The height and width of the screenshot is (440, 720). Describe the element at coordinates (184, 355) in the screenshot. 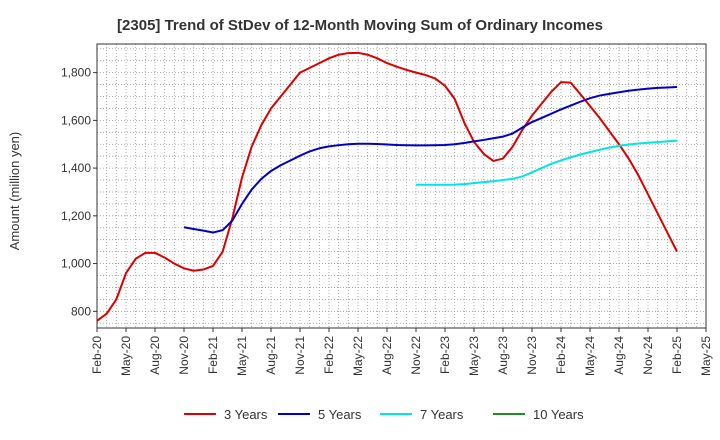

I see `x-tick-label: Nov-20` at that location.